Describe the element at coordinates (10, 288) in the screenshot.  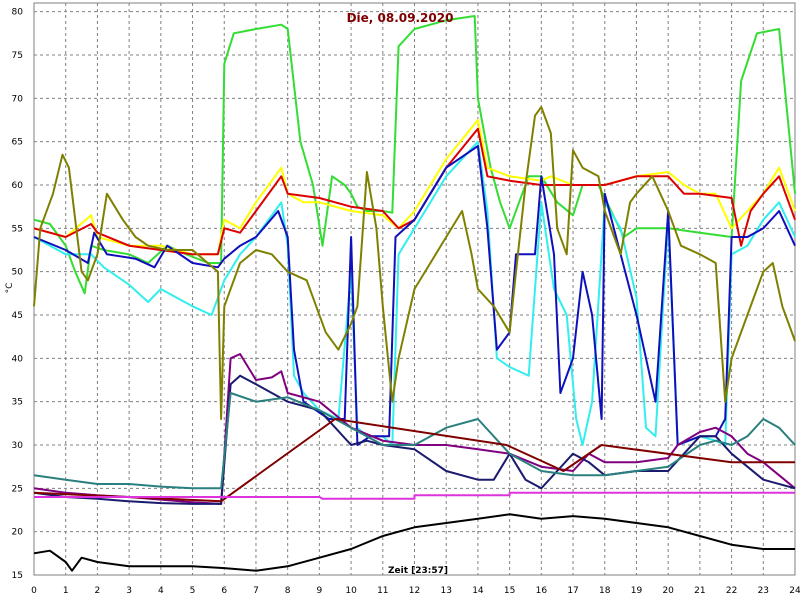
I see `y-axis-label: °C` at that location.